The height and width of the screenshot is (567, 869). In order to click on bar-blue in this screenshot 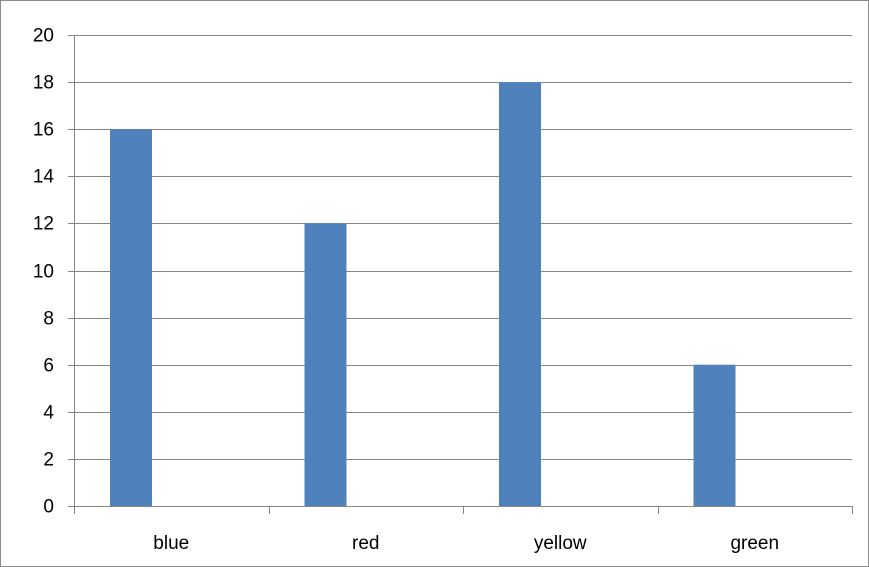, I will do `click(131, 317)`.